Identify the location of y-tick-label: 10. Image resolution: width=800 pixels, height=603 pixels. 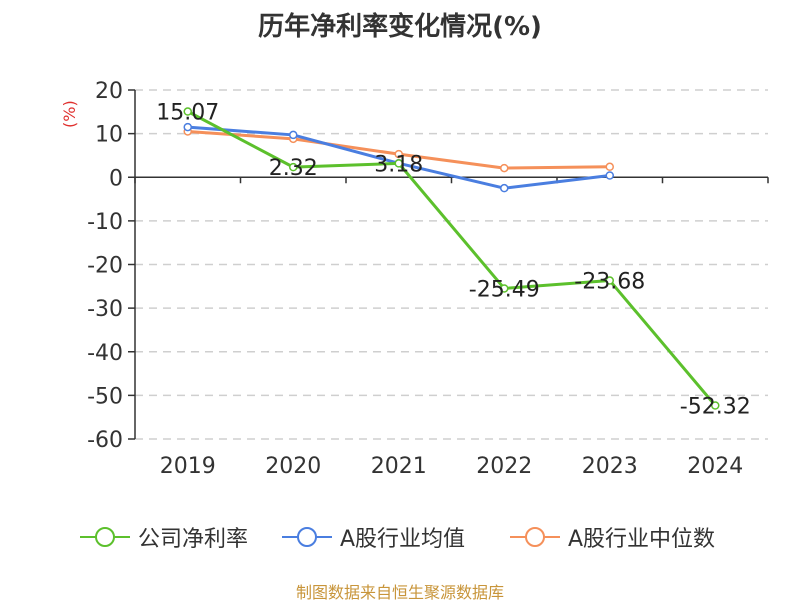
(109, 135).